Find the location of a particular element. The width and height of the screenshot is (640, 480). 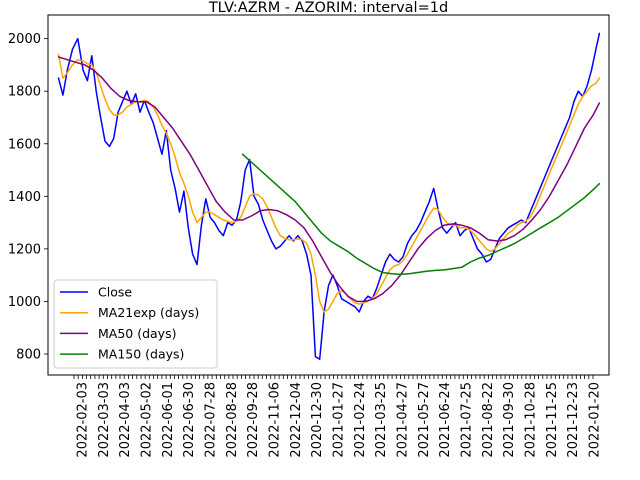

x-tick-label: 2021-04-27 is located at coordinates (403, 420).